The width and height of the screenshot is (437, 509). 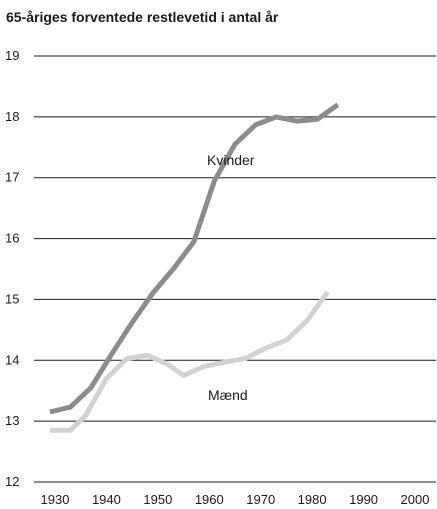 What do you see at coordinates (363, 499) in the screenshot?
I see `x-tick-1990: 1990` at bounding box center [363, 499].